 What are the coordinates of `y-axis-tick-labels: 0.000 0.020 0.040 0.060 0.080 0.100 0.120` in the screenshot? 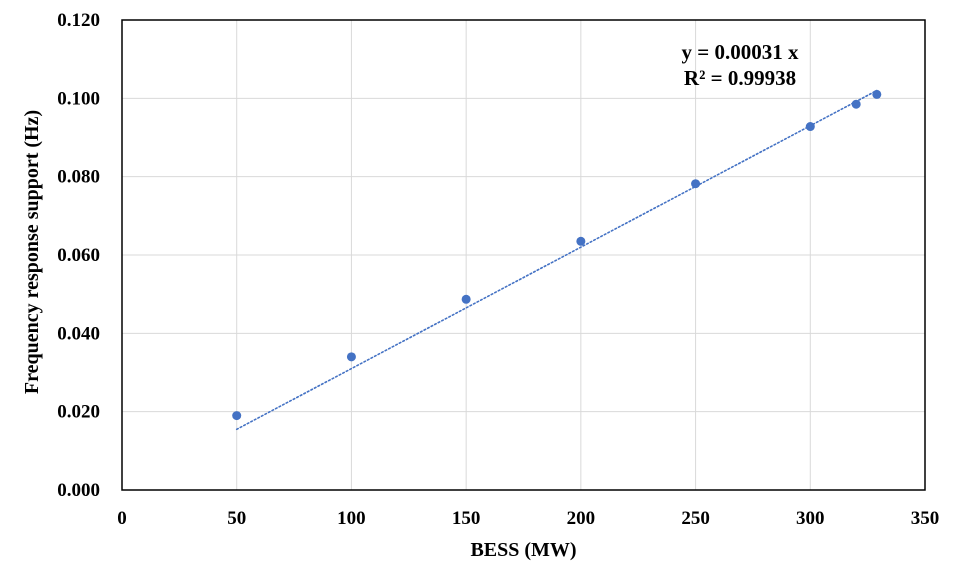 It's located at (78, 255).